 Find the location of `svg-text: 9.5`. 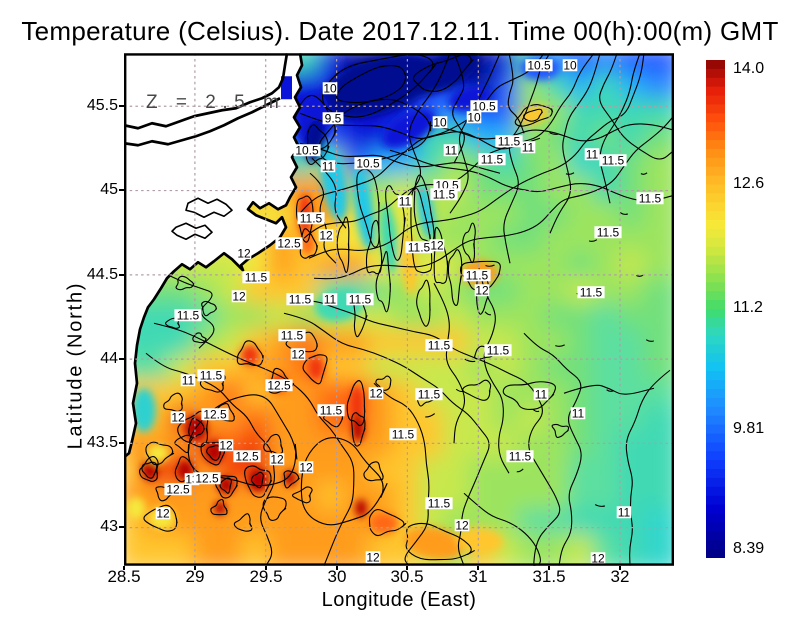

svg-text: 9.5 is located at coordinates (333, 118).